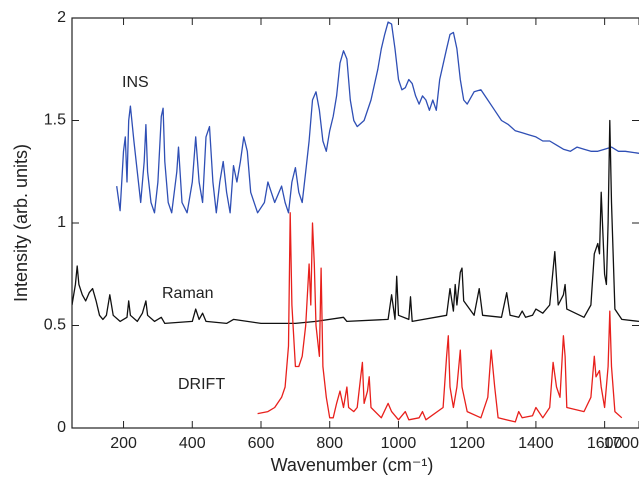 The height and width of the screenshot is (481, 639). Describe the element at coordinates (192, 443) in the screenshot. I see `x-tick-label: 400` at that location.